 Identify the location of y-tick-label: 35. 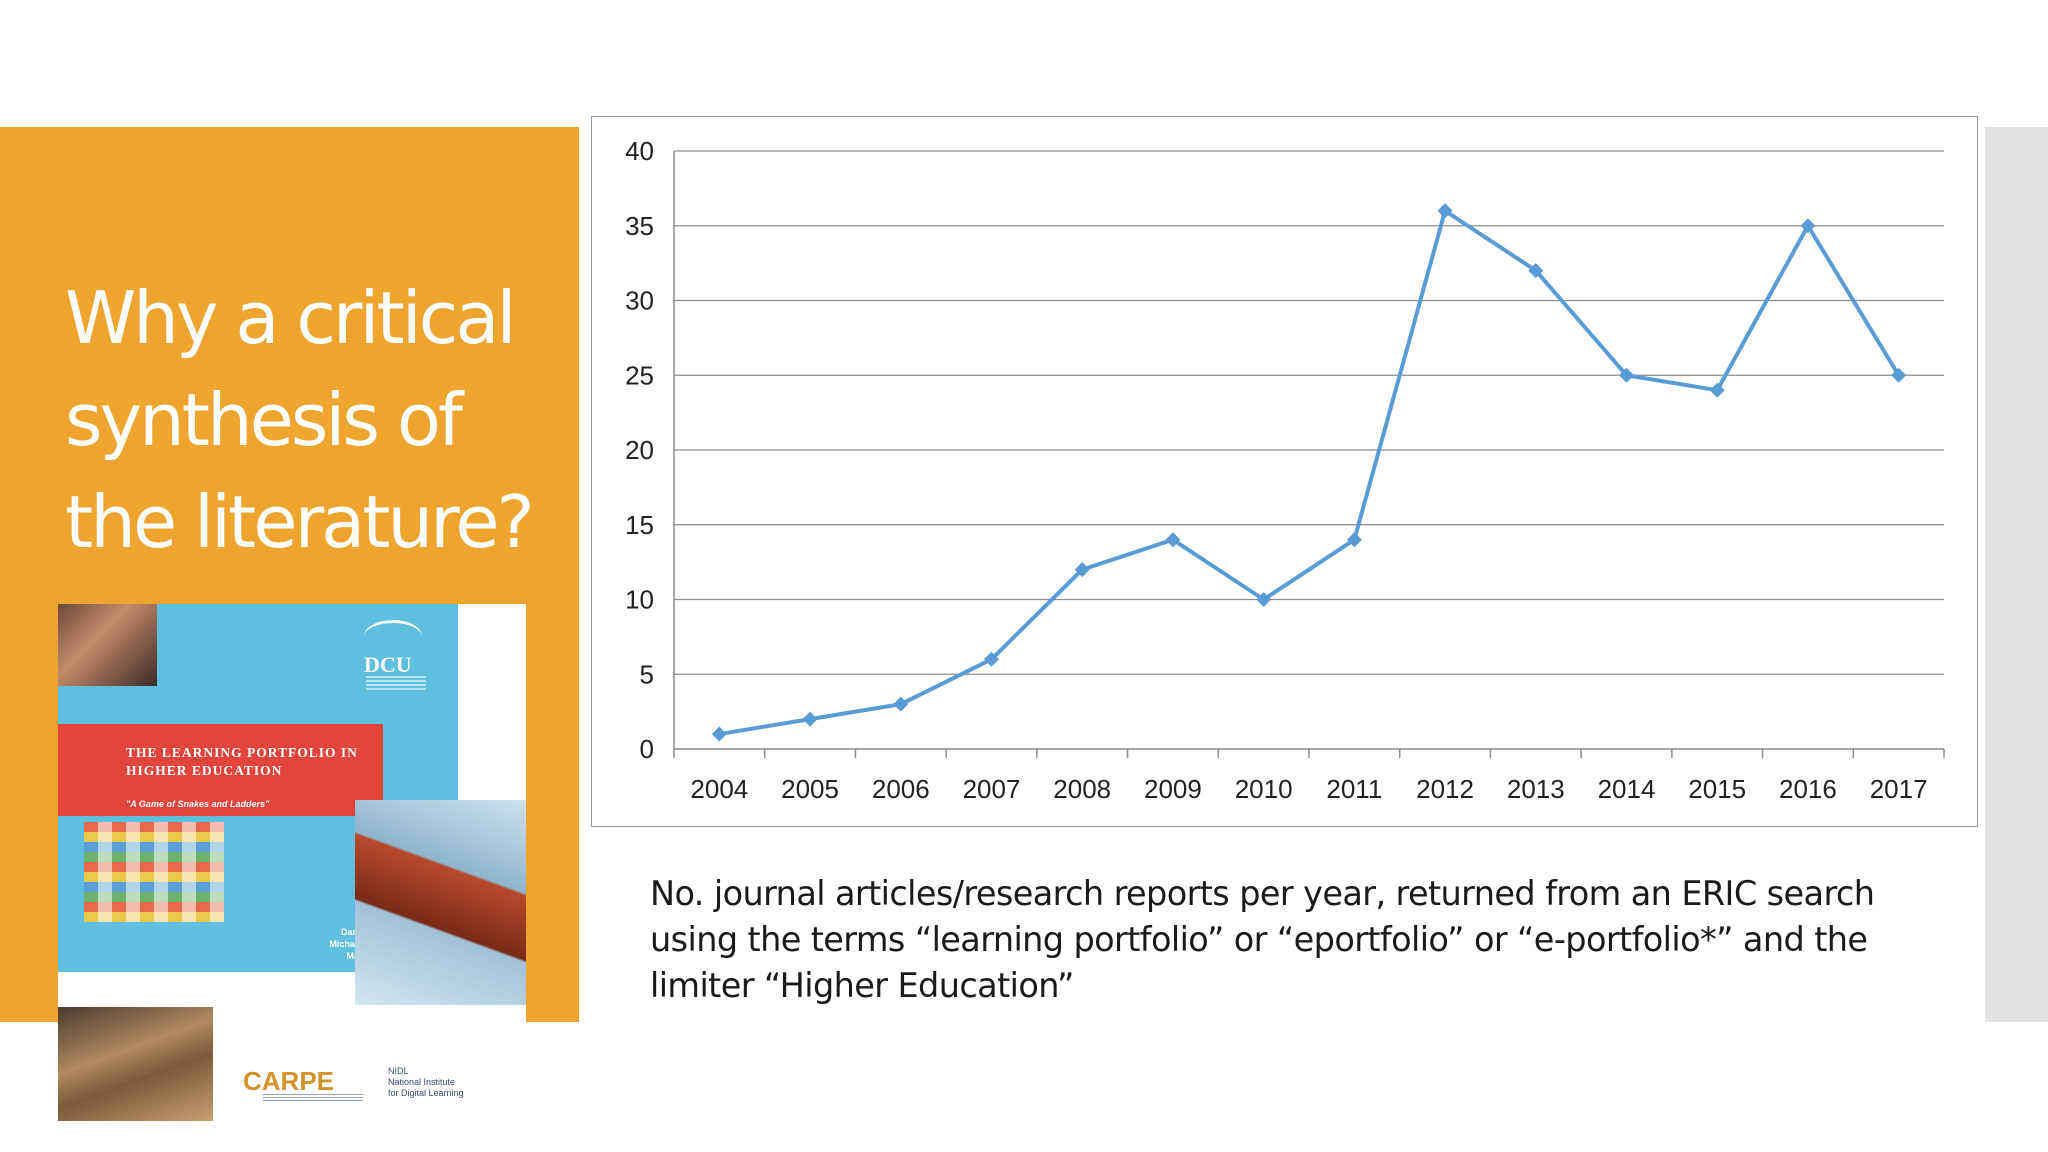
(639, 226).